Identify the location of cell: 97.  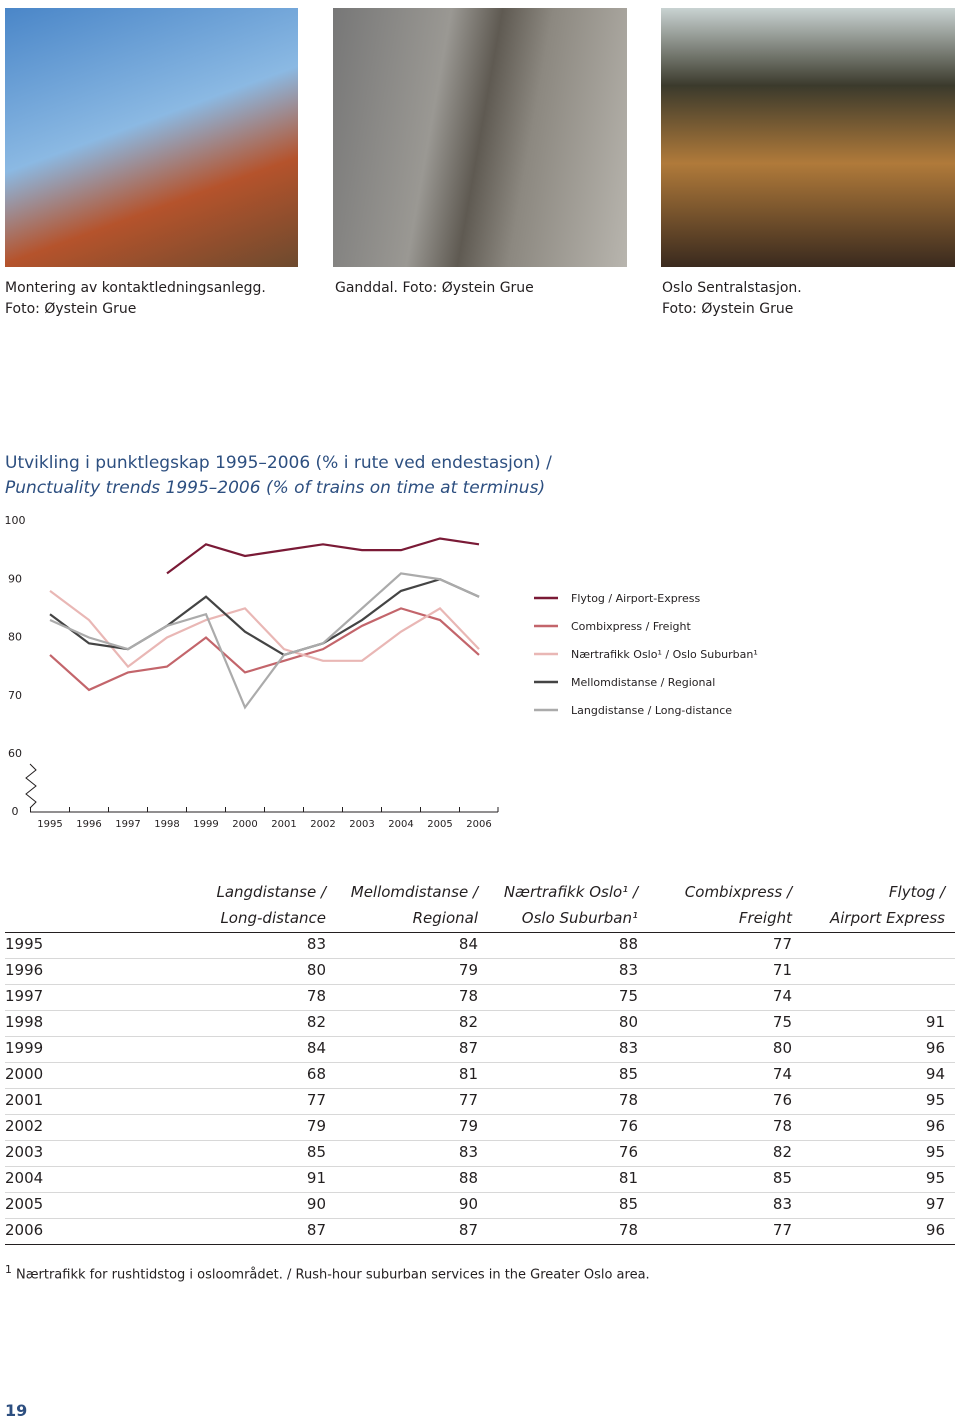
(935, 1204).